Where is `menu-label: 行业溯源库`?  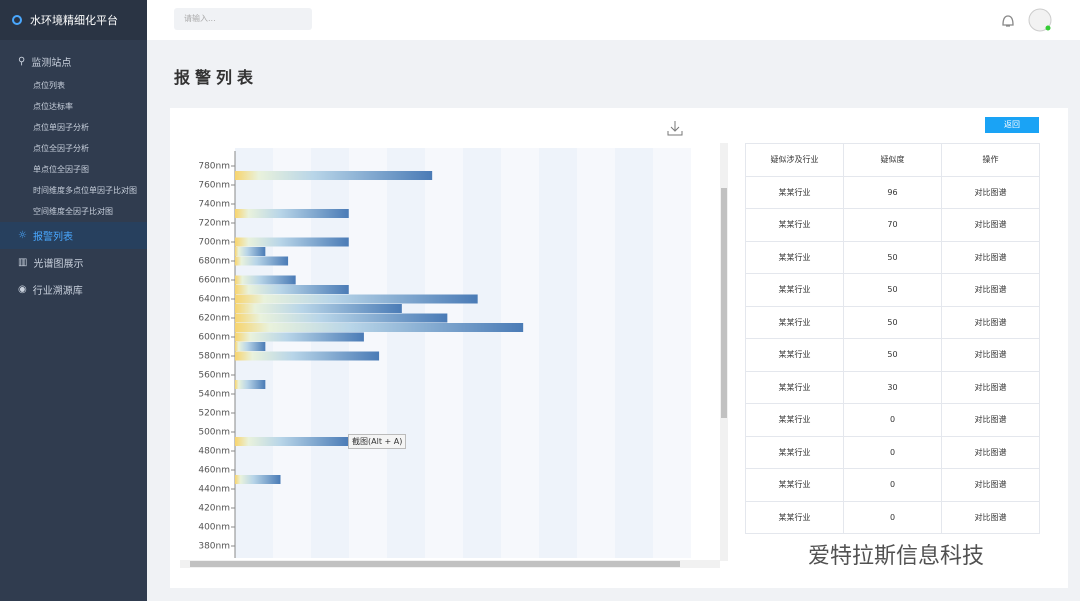
menu-label: 行业溯源库 is located at coordinates (57, 291).